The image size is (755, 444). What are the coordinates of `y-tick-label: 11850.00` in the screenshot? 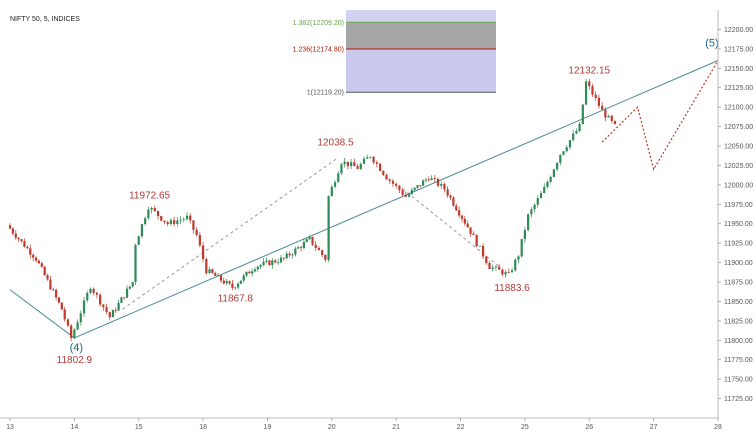 It's located at (738, 302).